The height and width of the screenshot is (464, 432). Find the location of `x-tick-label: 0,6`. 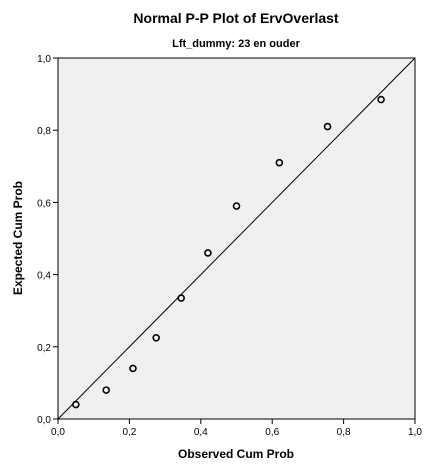

x-tick-label: 0,6 is located at coordinates (272, 432).